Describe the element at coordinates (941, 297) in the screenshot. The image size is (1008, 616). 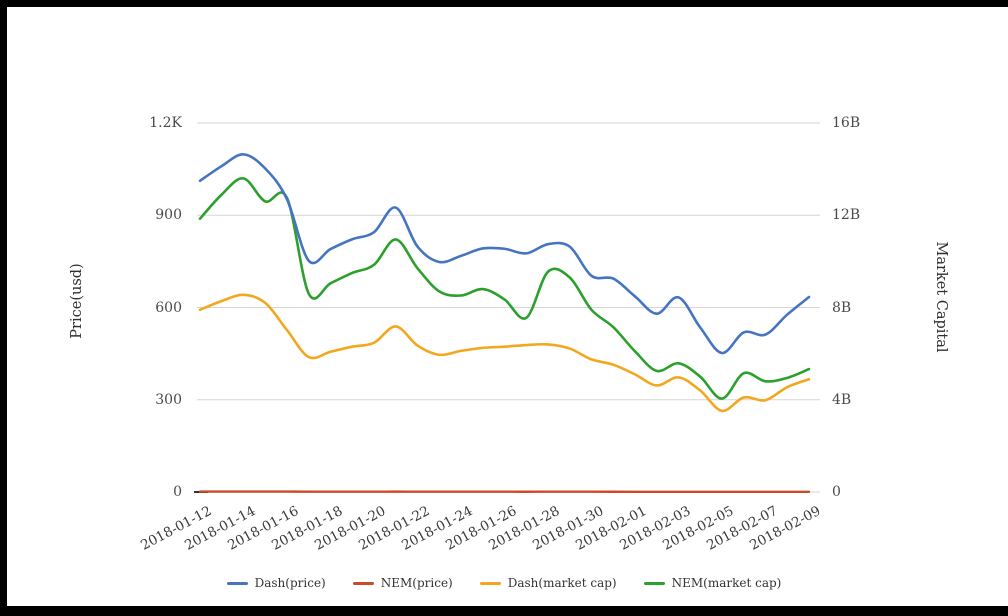
I see `right-axis-title: Market Capital` at that location.